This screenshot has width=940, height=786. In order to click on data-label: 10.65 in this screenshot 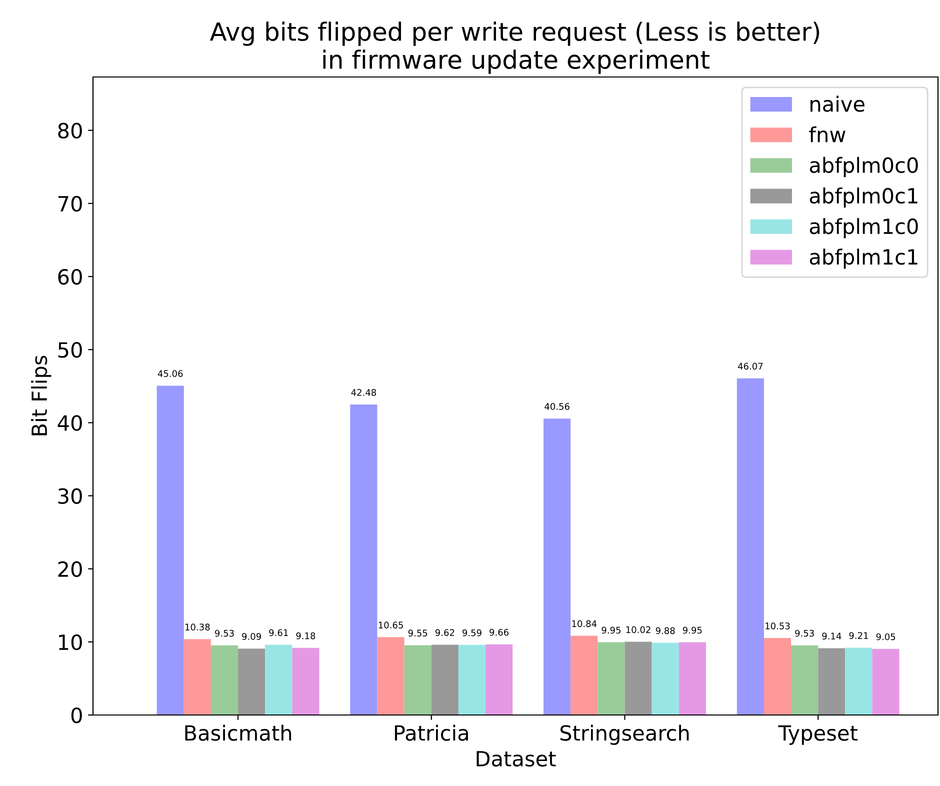, I will do `click(390, 625)`.